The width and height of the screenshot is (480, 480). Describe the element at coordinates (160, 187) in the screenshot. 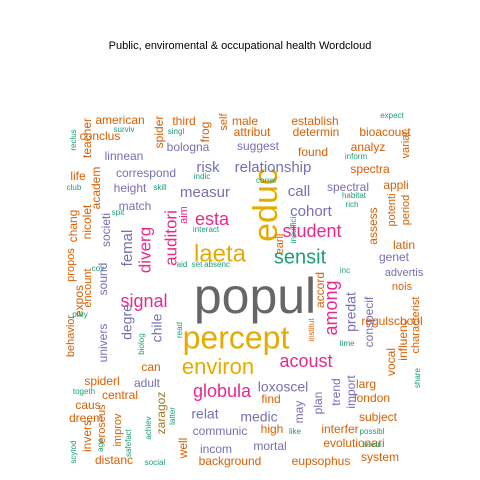

I see `word-skill: skill` at that location.